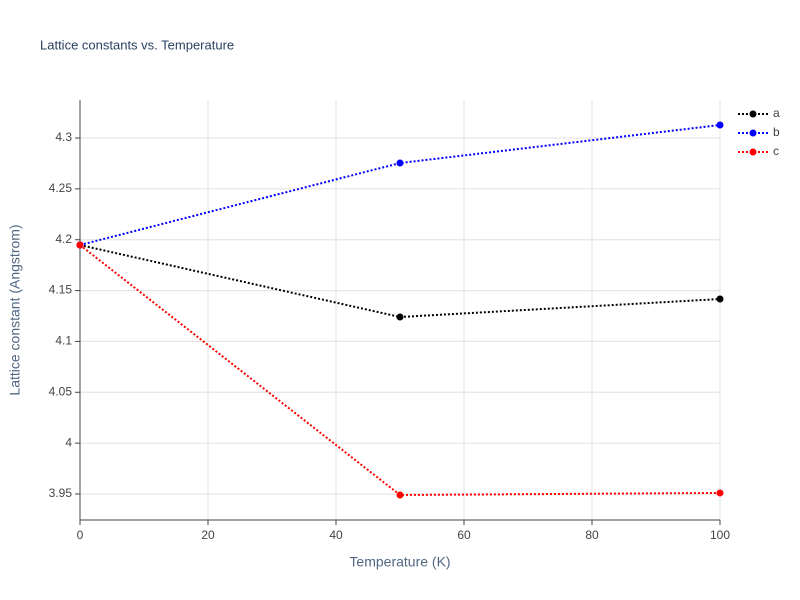 The height and width of the screenshot is (600, 800). What do you see at coordinates (63, 239) in the screenshot?
I see `y-tick-label: 4.2` at bounding box center [63, 239].